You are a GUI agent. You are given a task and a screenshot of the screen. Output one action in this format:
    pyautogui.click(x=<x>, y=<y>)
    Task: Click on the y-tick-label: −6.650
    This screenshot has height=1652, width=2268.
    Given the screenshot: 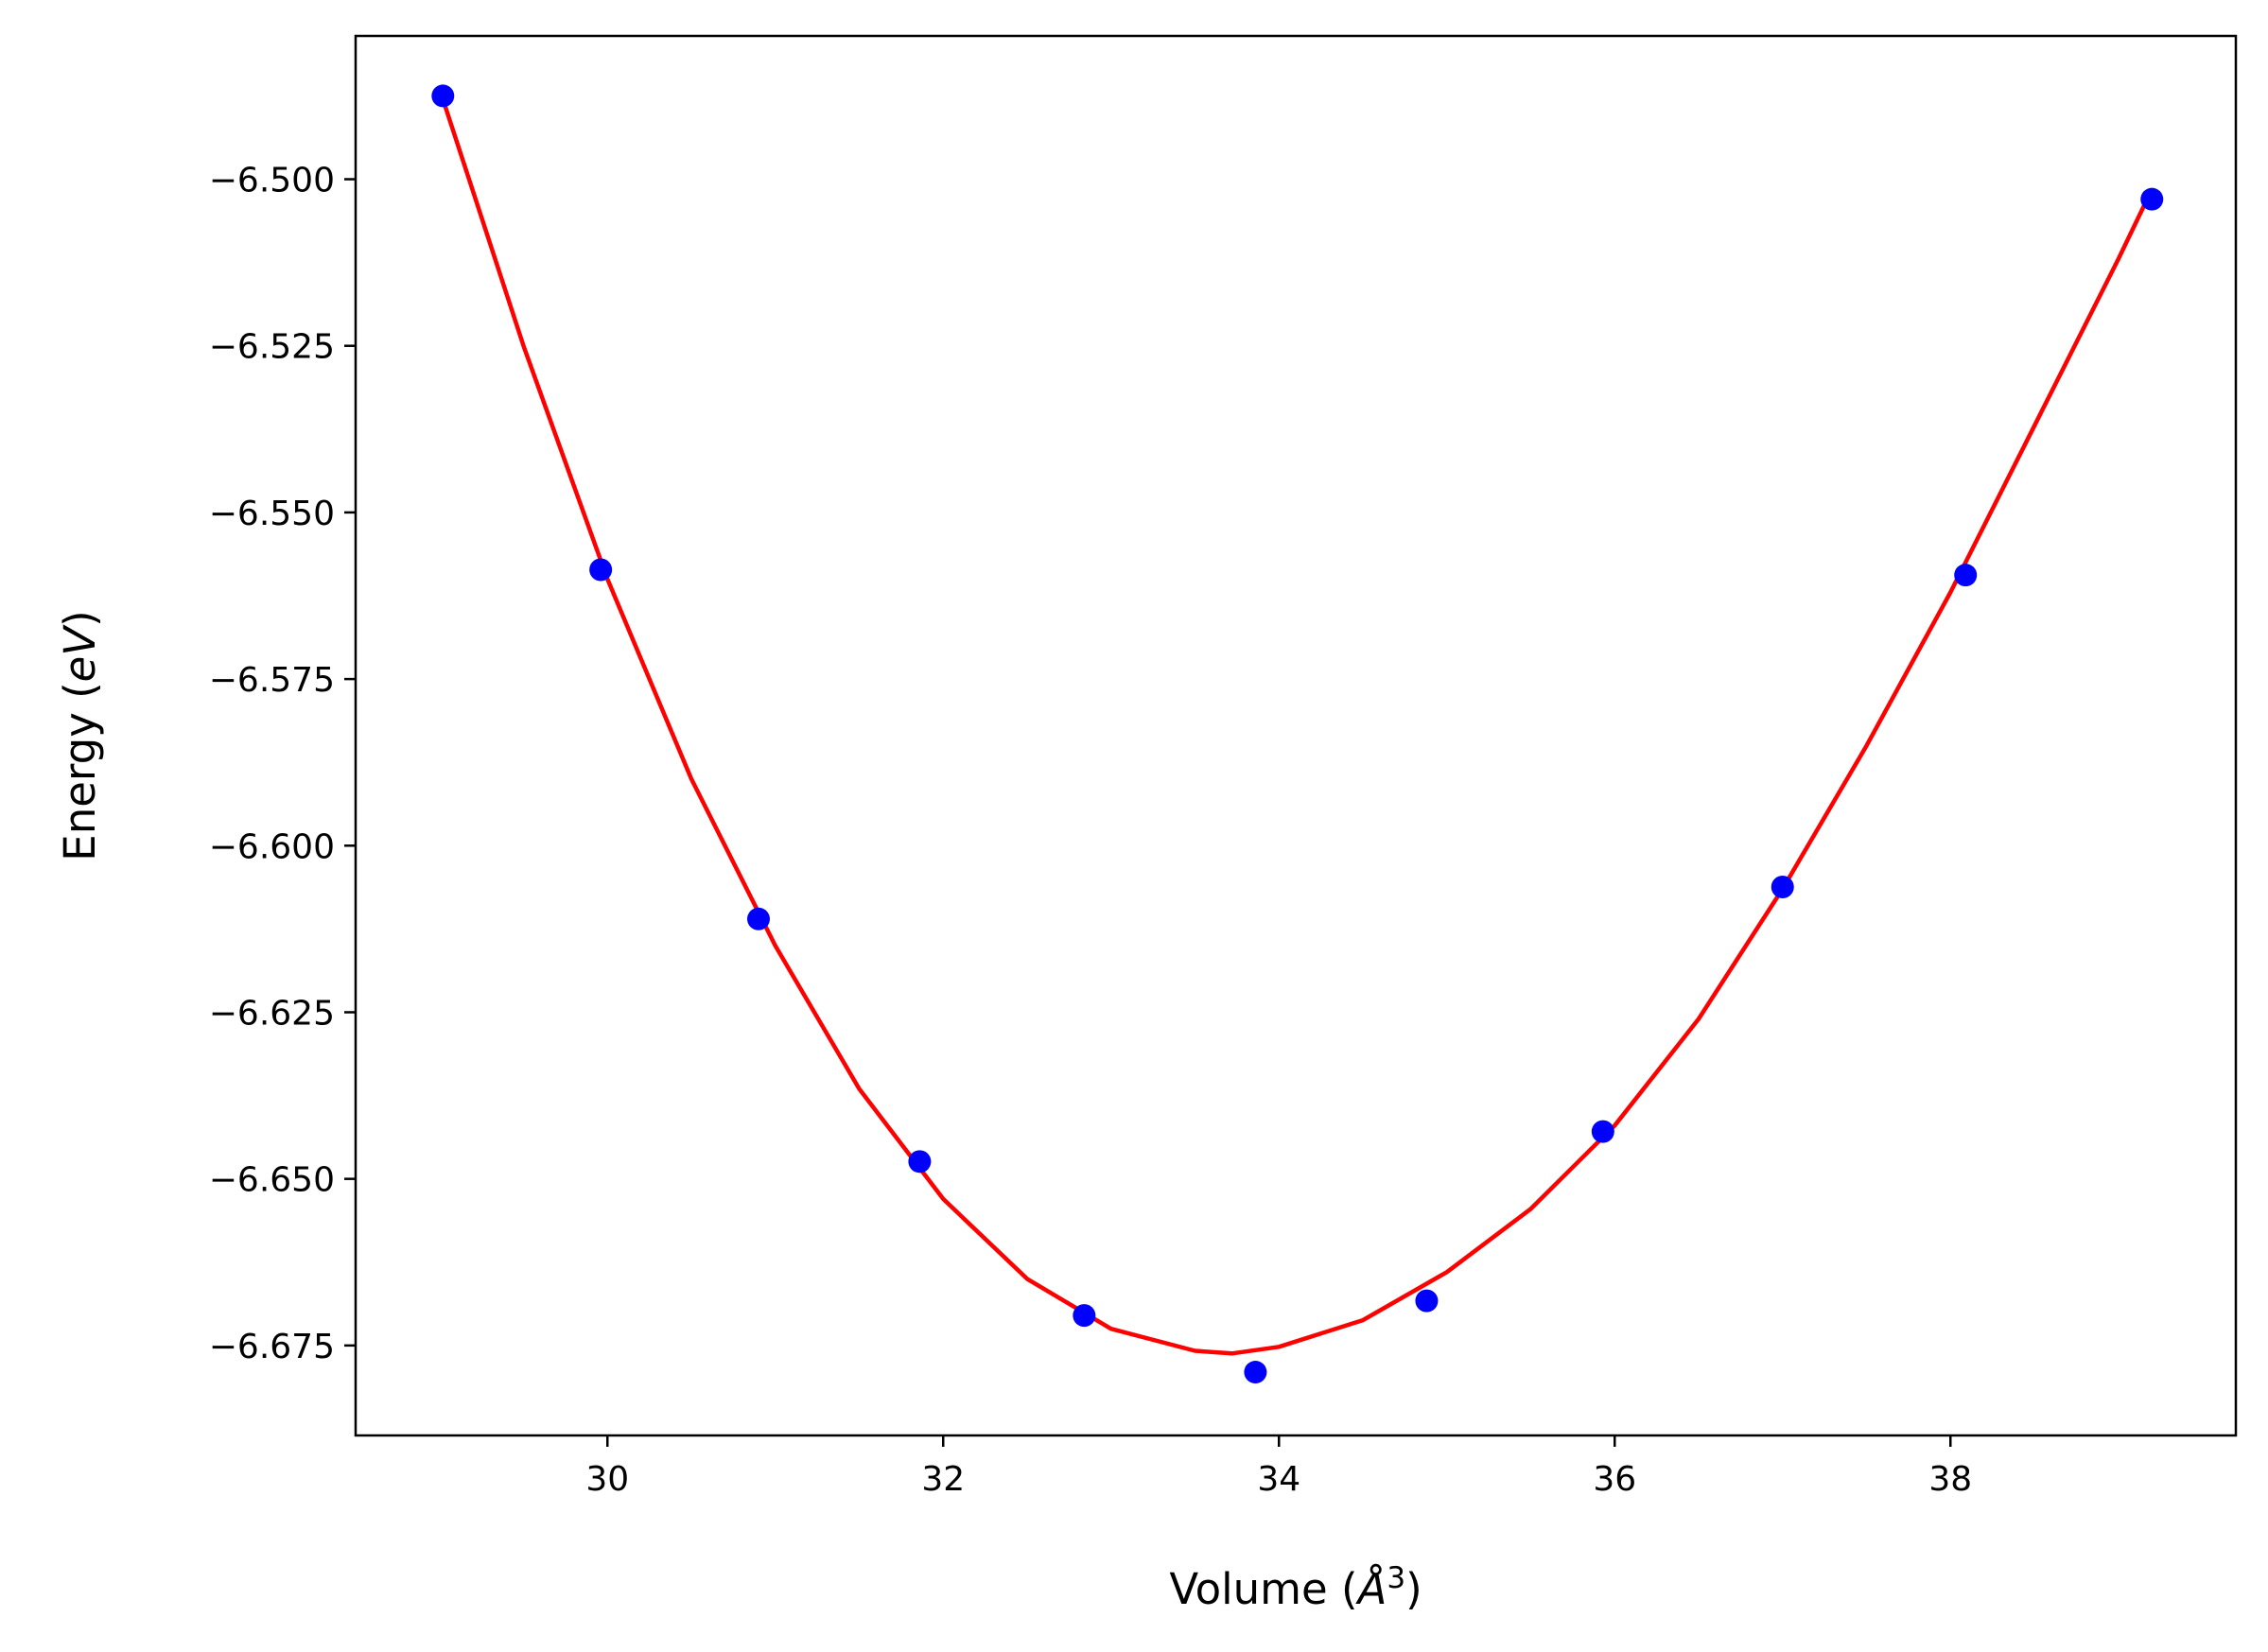 What is the action you would take?
    pyautogui.click(x=272, y=1180)
    